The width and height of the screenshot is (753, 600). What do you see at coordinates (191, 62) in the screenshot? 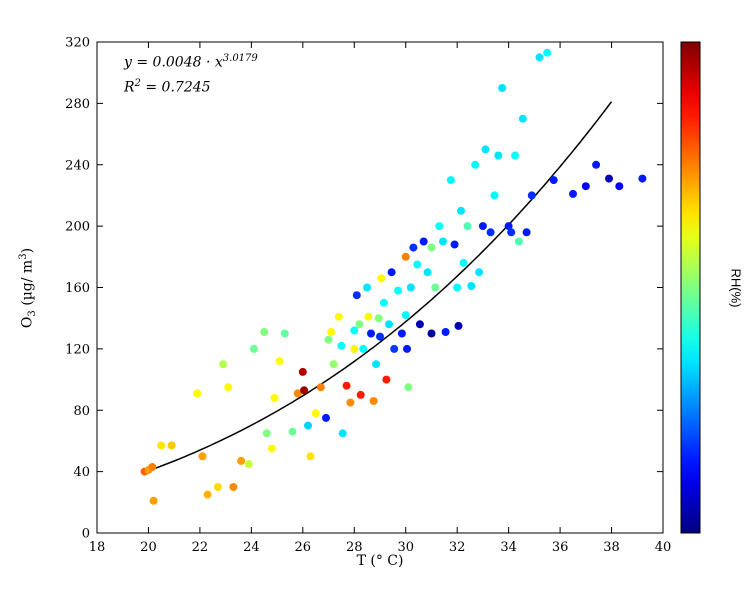
I see `fit-equation: y = 0.0048 · x3.0179` at bounding box center [191, 62].